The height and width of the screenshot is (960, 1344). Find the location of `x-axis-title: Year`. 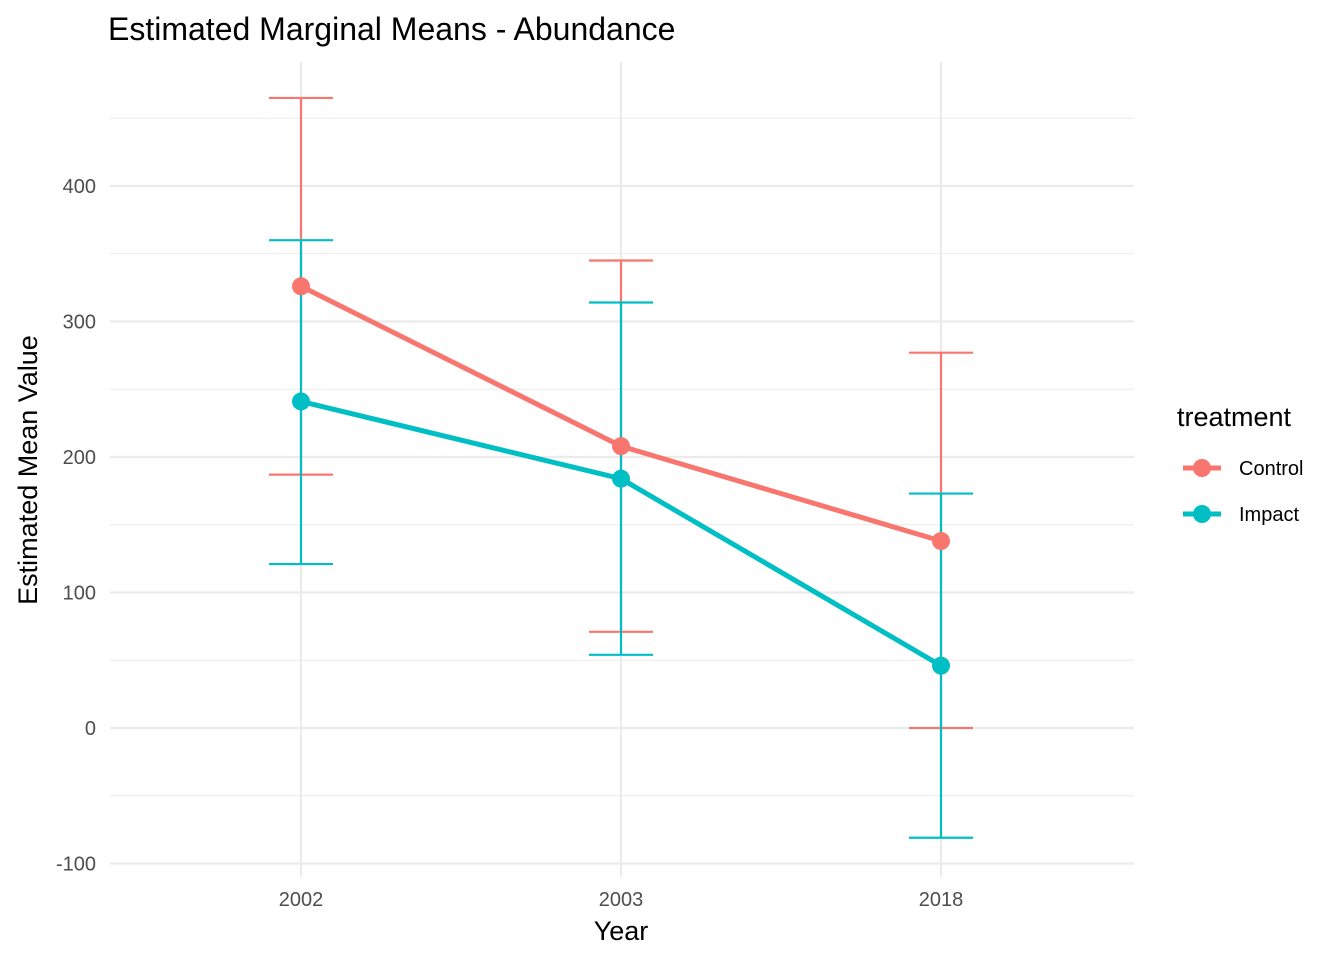

x-axis-title: Year is located at coordinates (621, 931).